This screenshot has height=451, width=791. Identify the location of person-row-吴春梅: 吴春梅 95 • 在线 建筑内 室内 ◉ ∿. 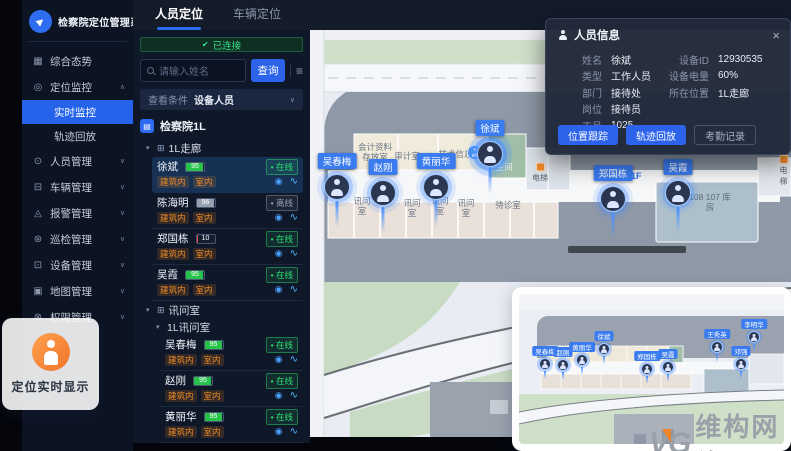
(231, 353).